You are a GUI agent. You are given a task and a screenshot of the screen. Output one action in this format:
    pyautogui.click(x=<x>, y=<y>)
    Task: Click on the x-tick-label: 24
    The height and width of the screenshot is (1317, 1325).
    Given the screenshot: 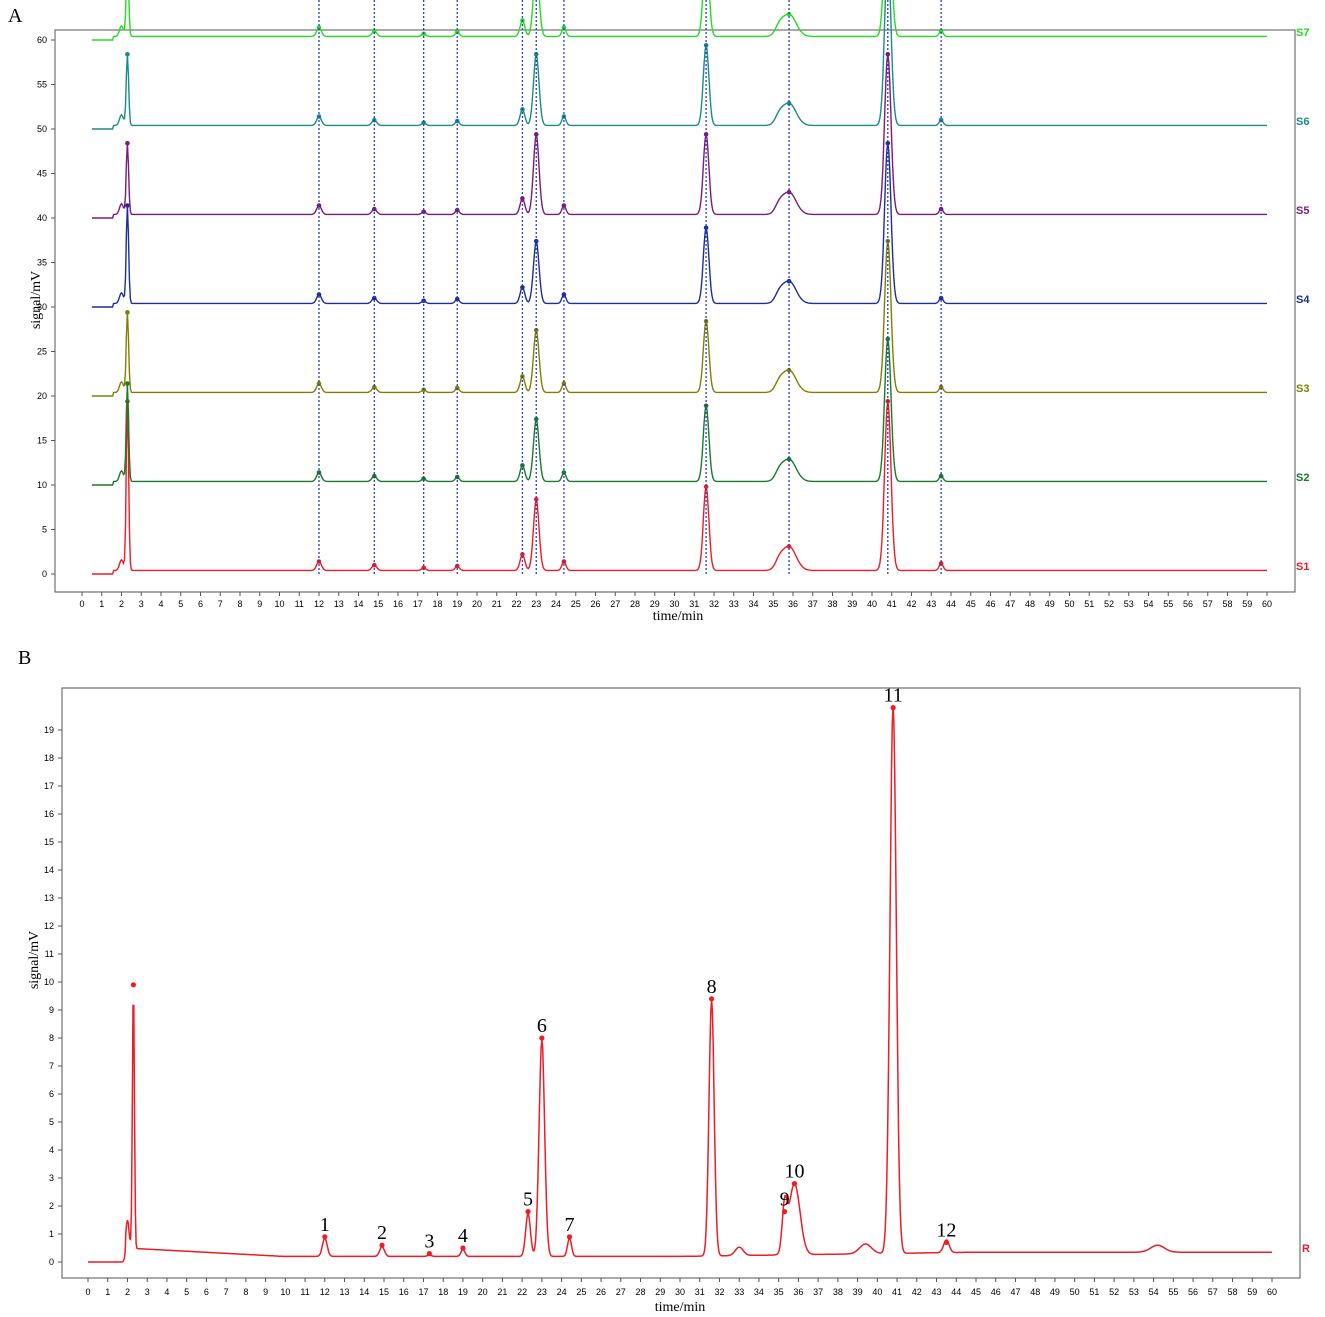 What is the action you would take?
    pyautogui.click(x=556, y=604)
    